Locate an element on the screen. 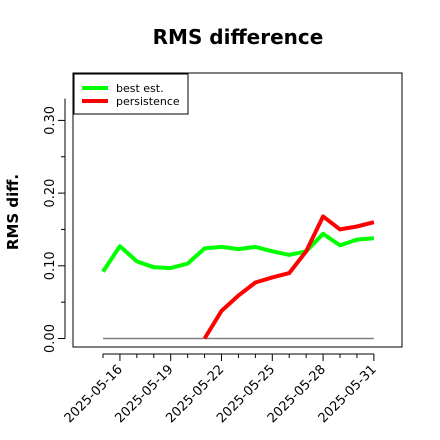 The image size is (440, 440). y-tick-label: 0.30 is located at coordinates (50, 120).